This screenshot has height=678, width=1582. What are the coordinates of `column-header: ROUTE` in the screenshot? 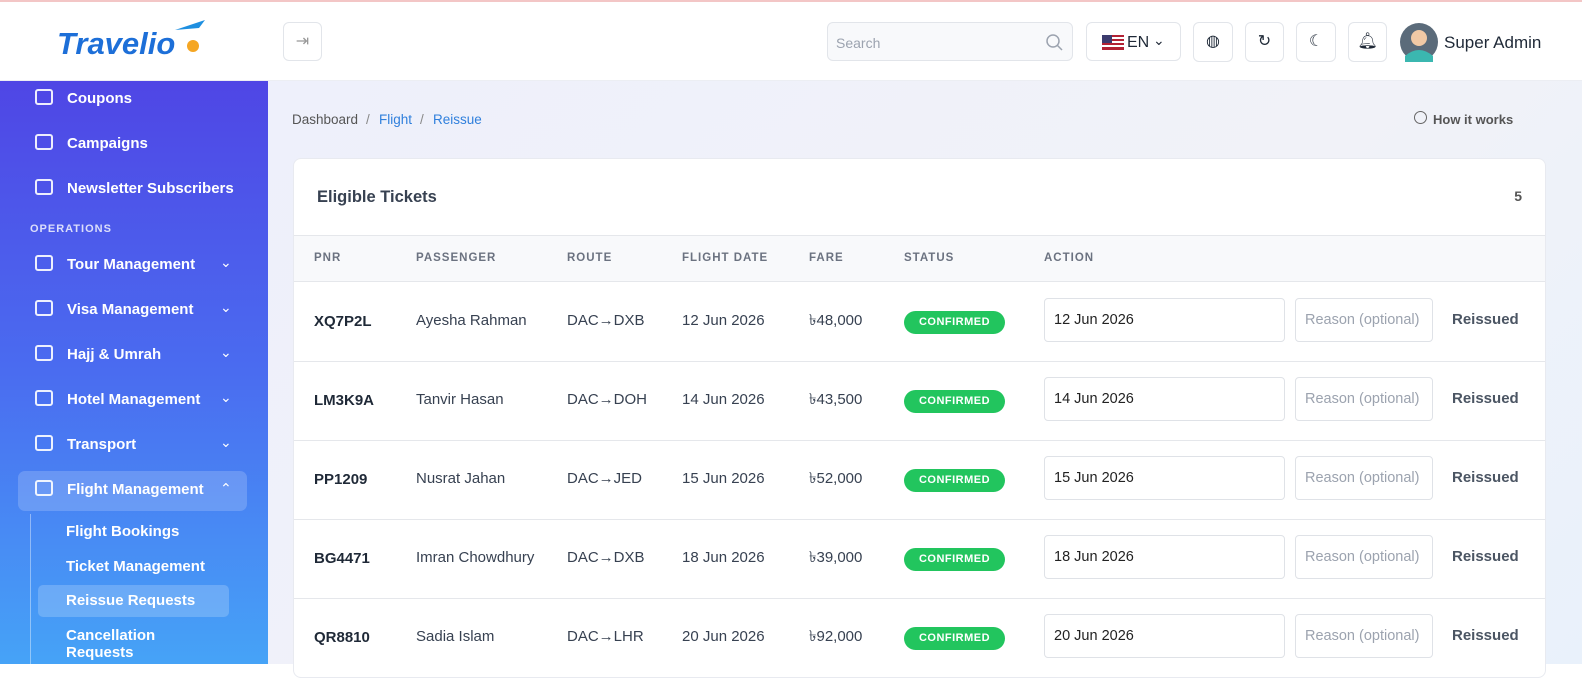 It's located at (590, 258).